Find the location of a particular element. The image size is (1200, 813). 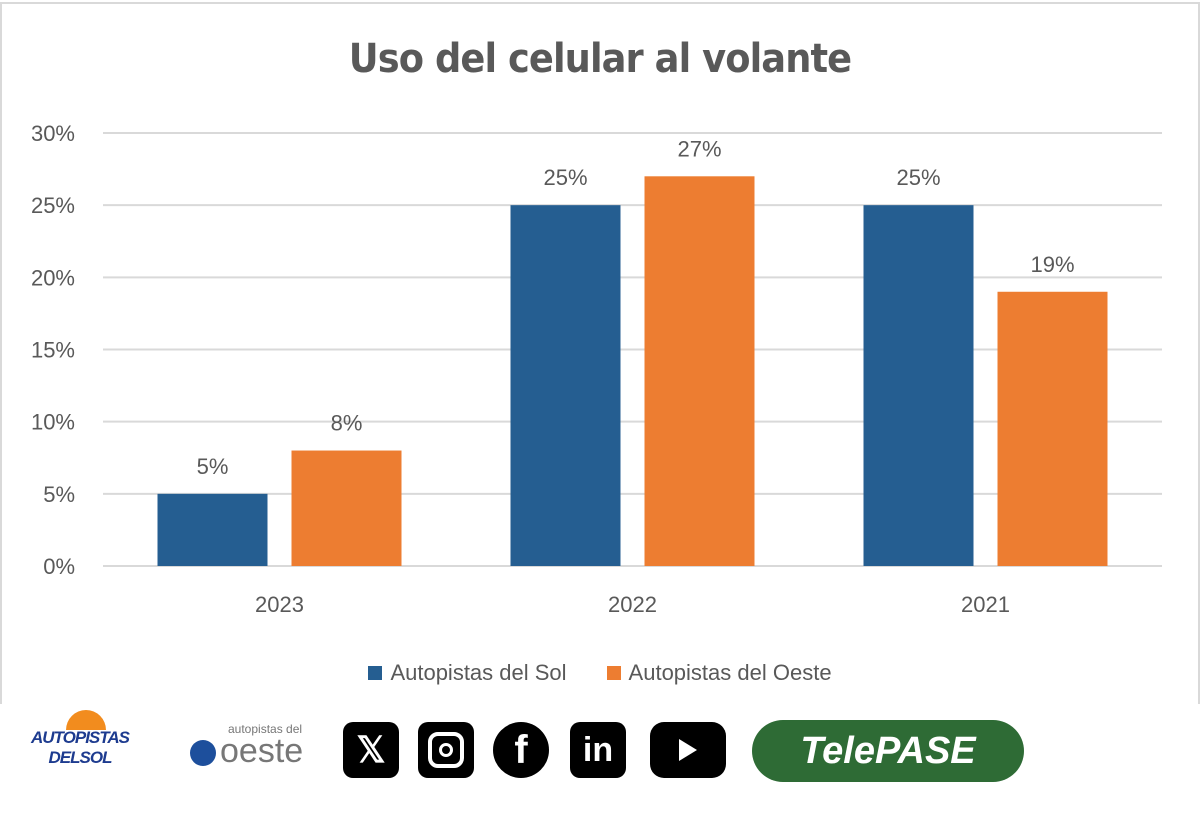

data-label: 8% is located at coordinates (347, 423).